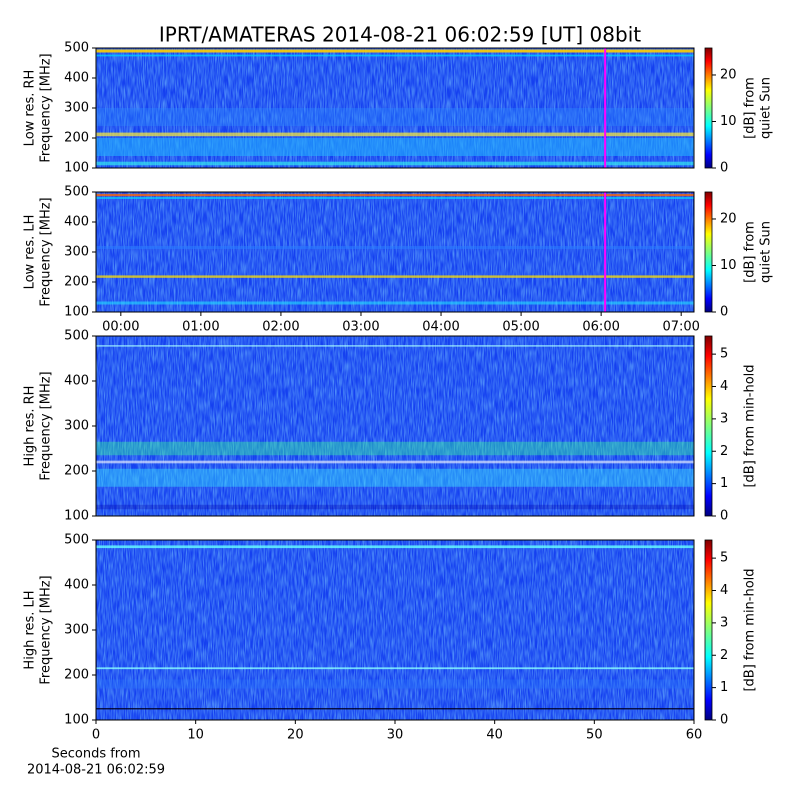 The image size is (800, 800). What do you see at coordinates (680, 327) in the screenshot?
I see `x-tick-label: 07:00` at bounding box center [680, 327].